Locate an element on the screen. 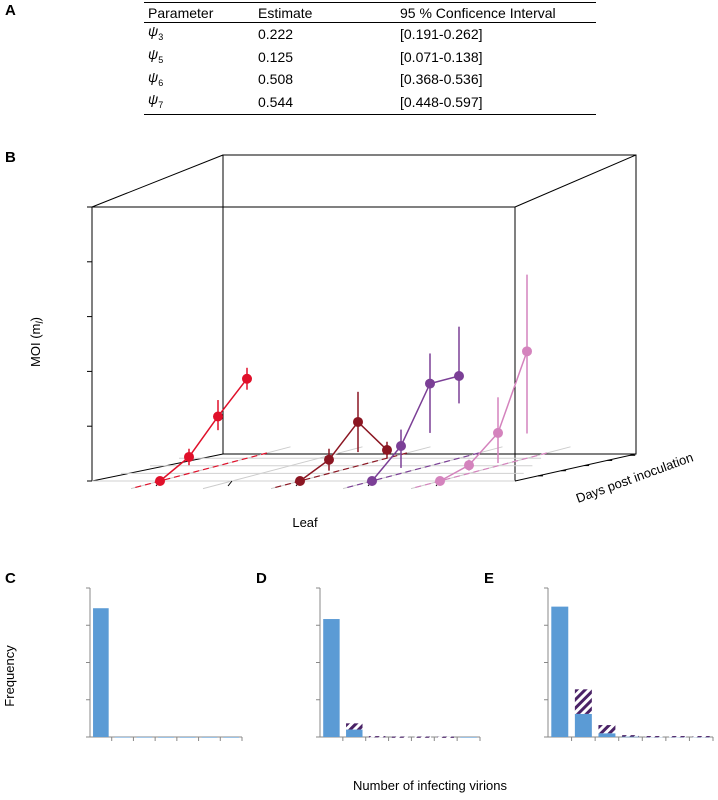  param-subscript: 7 is located at coordinates (161, 105).